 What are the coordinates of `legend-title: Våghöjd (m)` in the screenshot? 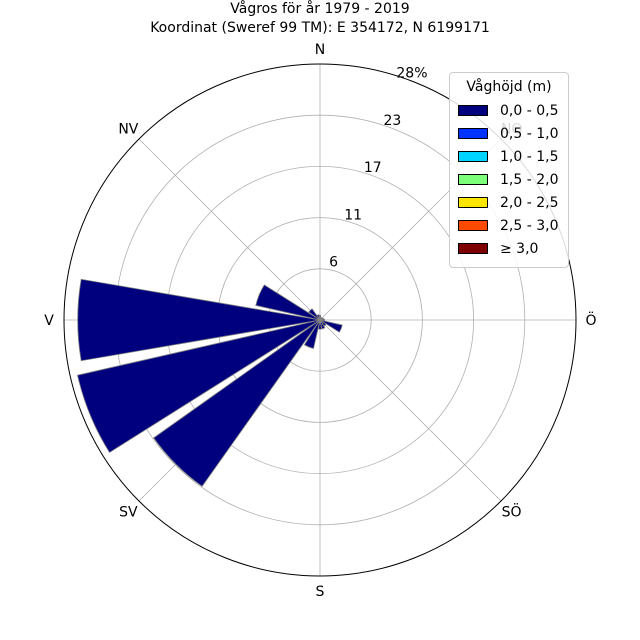 It's located at (509, 87).